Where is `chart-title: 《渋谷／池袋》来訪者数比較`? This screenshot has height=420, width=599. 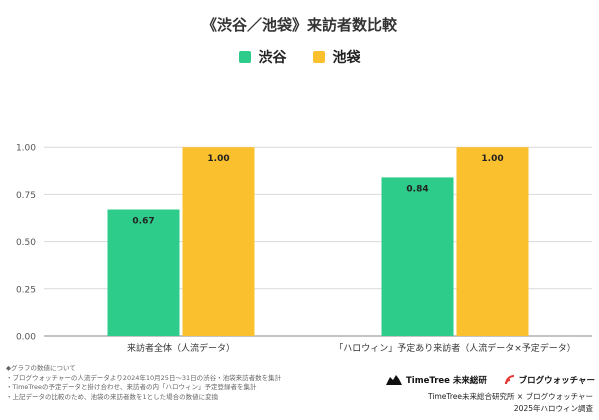 chart-title: 《渋谷／池袋》来訪者数比較 is located at coordinates (299, 25).